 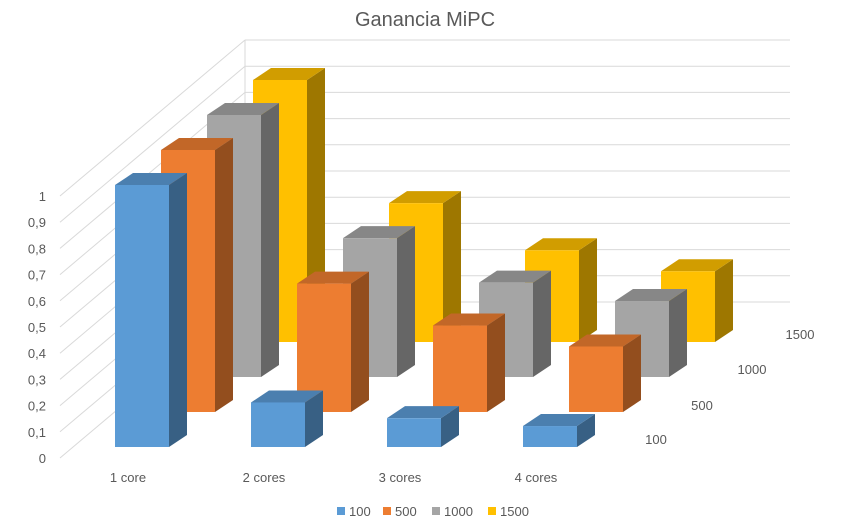 What do you see at coordinates (360, 511) in the screenshot?
I see `legend-label: 100` at bounding box center [360, 511].